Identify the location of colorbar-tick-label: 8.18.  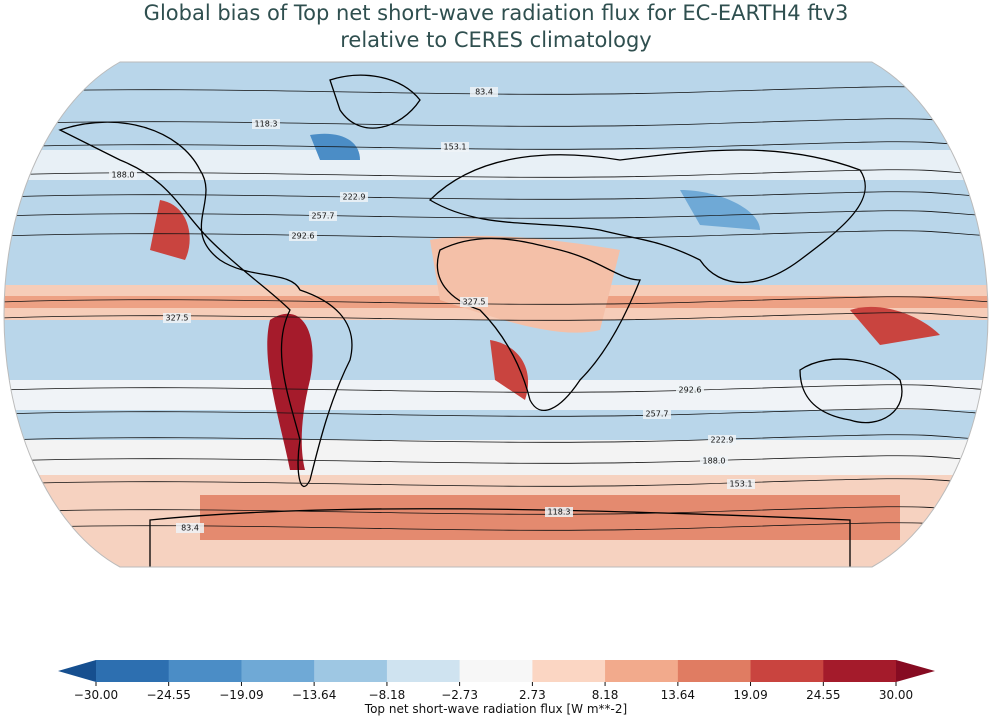
(605, 695).